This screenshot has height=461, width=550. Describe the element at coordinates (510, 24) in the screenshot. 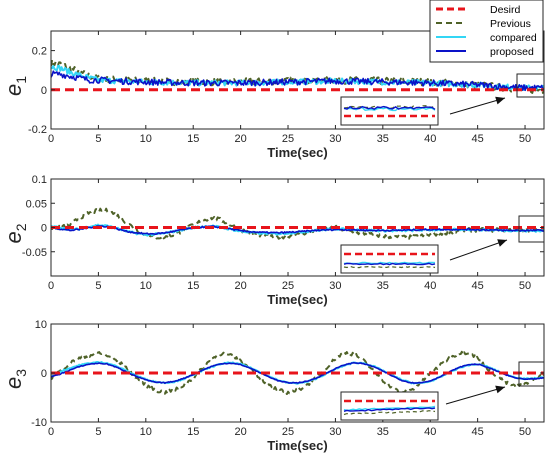

I see `legend-label: Previous` at that location.